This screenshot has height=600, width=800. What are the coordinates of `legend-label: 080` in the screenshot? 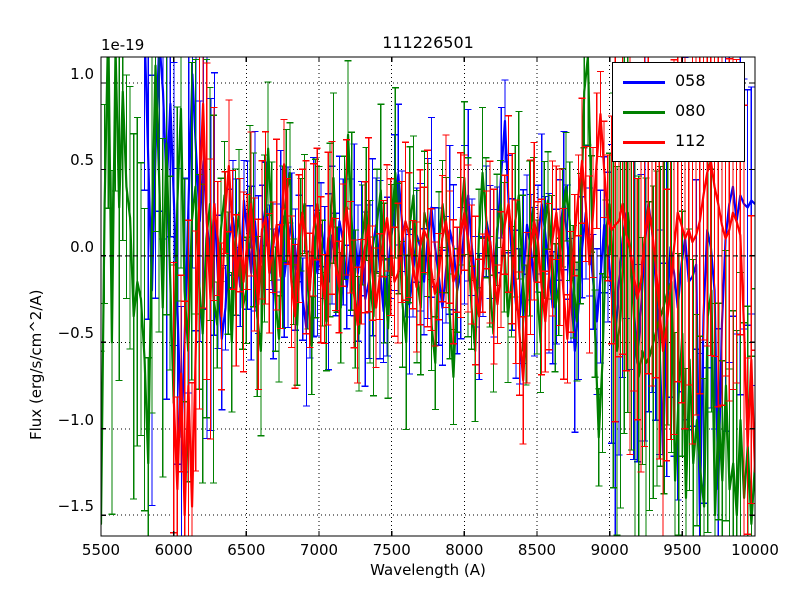 It's located at (690, 110).